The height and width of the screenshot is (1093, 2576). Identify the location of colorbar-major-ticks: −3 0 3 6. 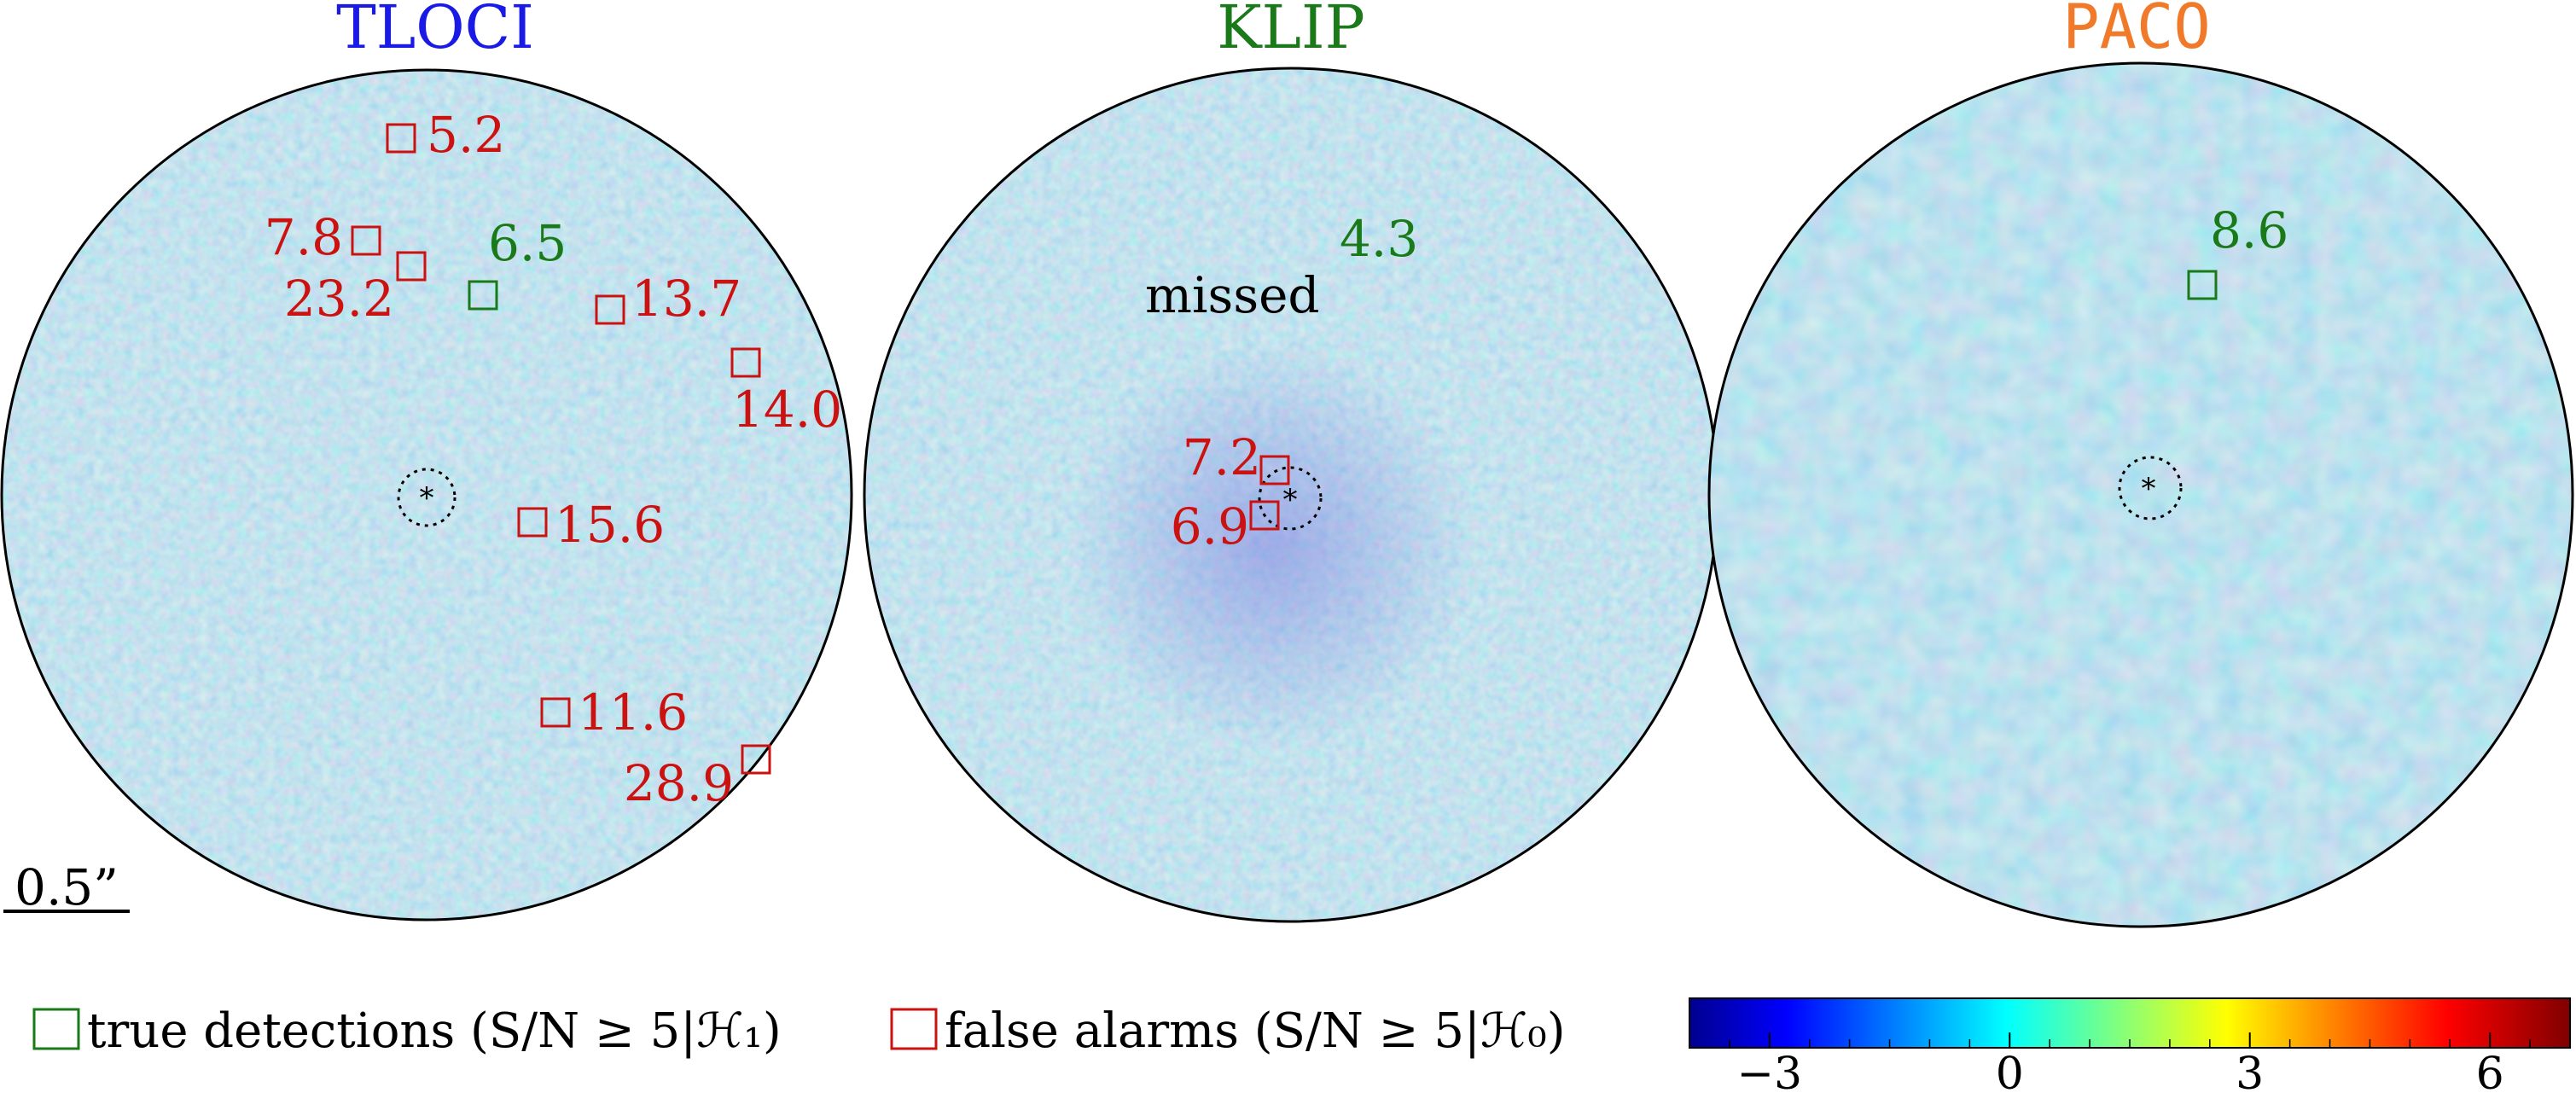
(2120, 1062).